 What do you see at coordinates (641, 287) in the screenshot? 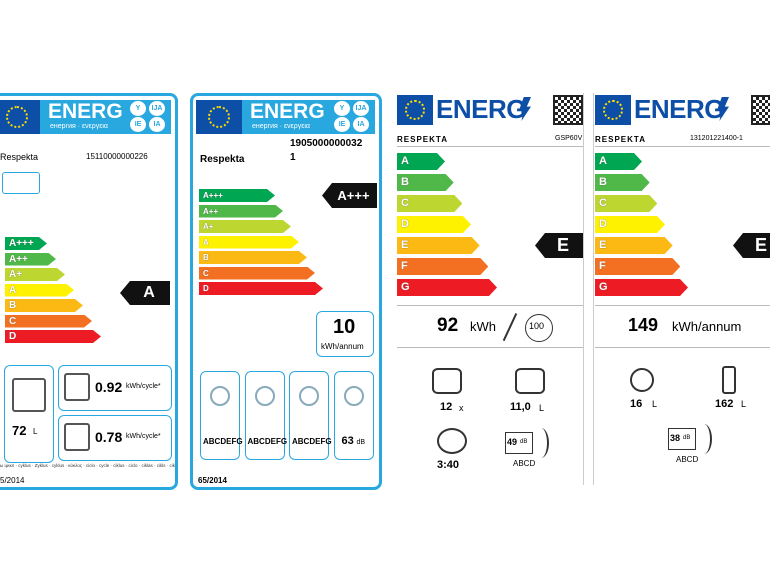
I see `energy-class-bar: G` at bounding box center [641, 287].